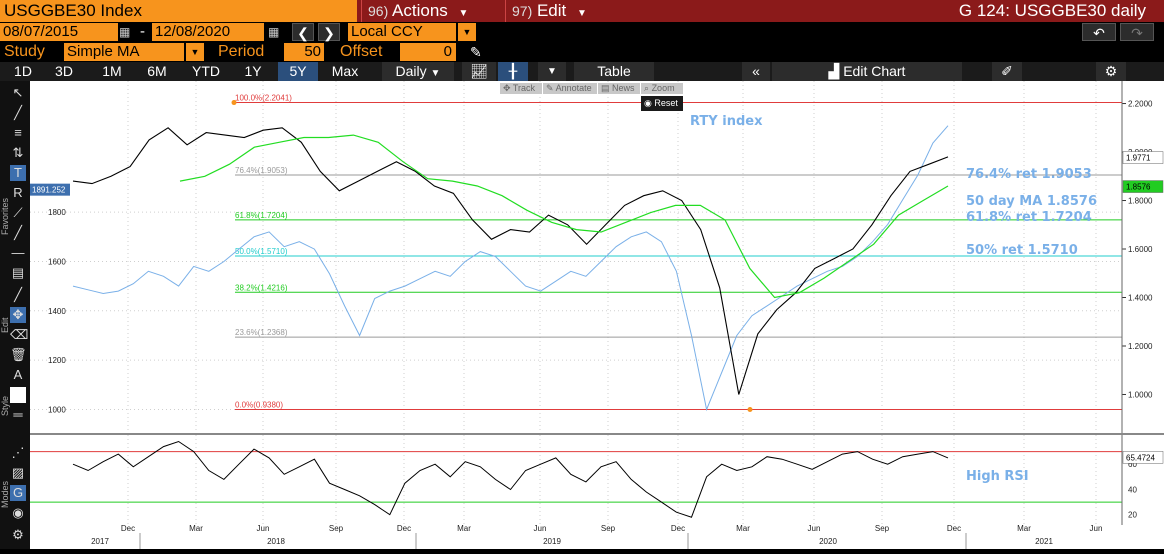 Image resolution: width=1164 pixels, height=554 pixels. Describe the element at coordinates (19, 334) in the screenshot. I see `eraser-icon: ⌫` at that location.